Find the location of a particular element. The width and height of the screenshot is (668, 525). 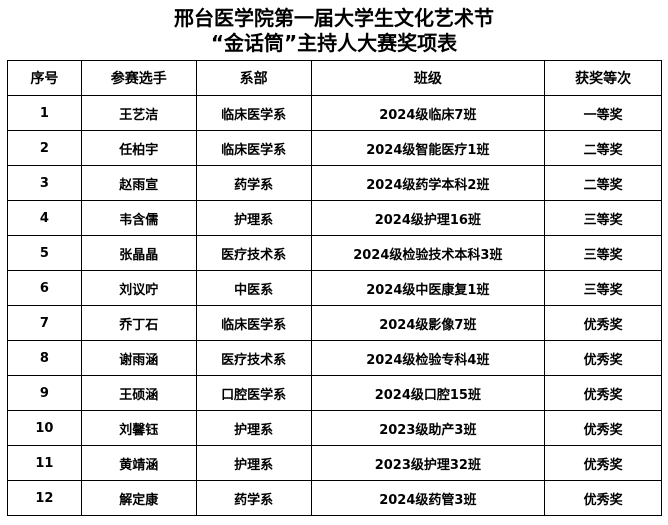

cell-number: 5 is located at coordinates (44, 253).